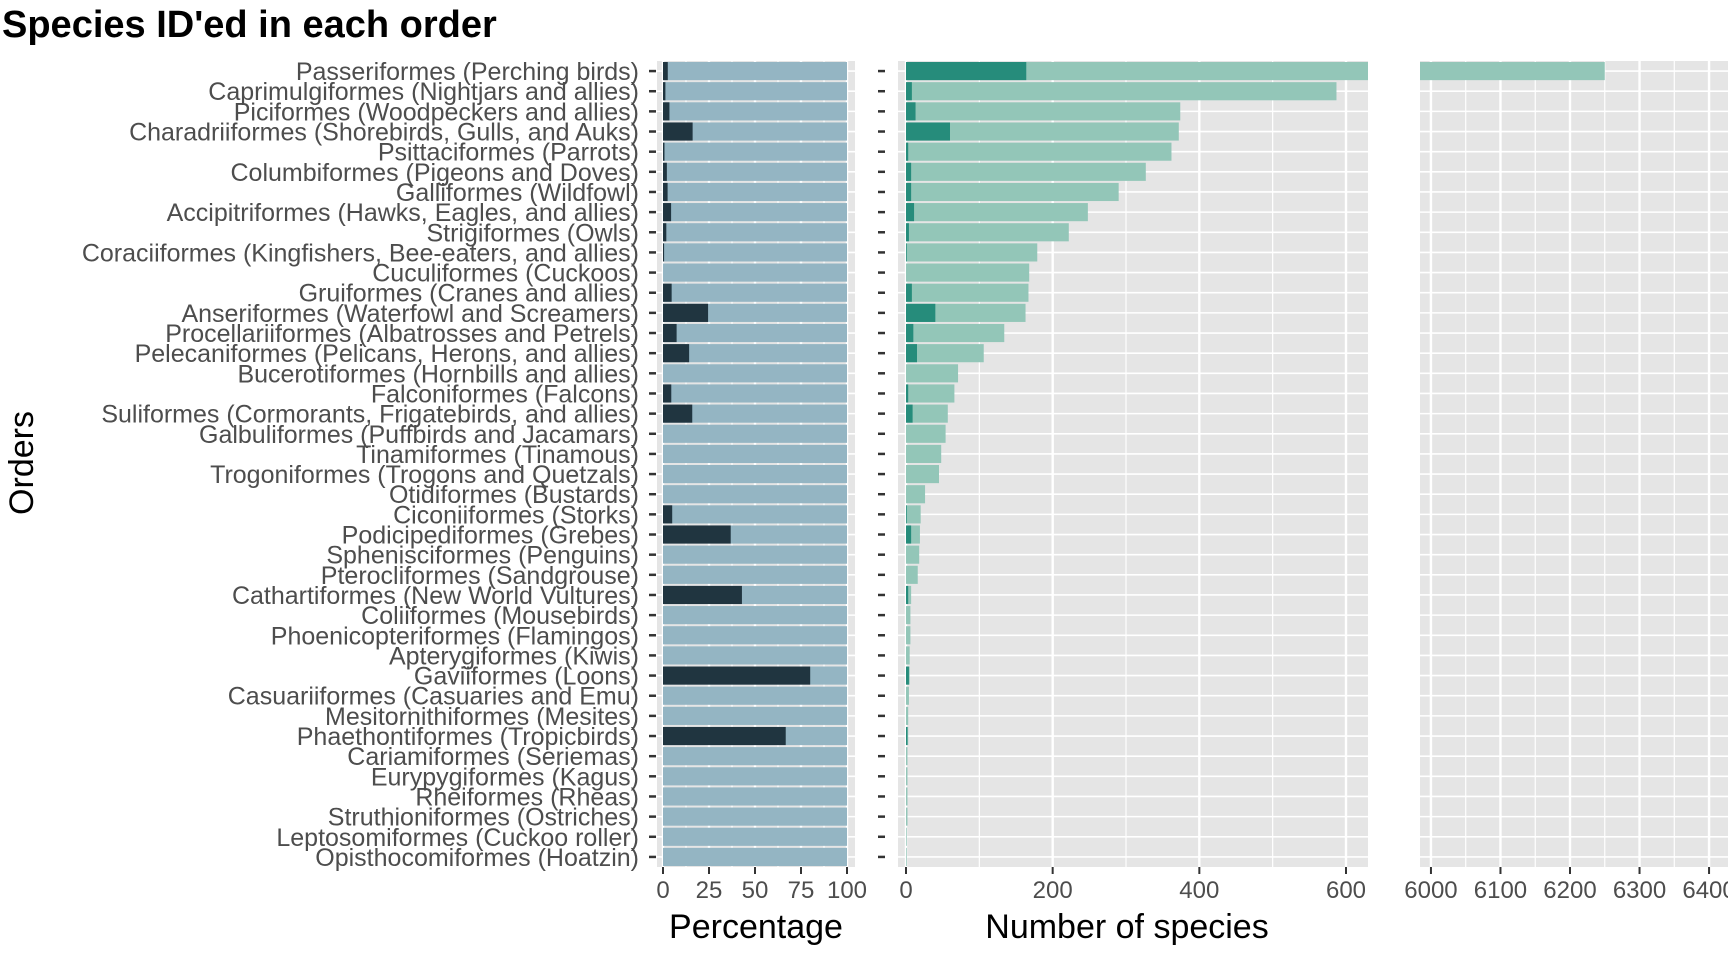 Image resolution: width=1728 pixels, height=960 pixels. What do you see at coordinates (482, 717) in the screenshot?
I see `y-tick-label: Mesitornithiformes (Mesites)` at bounding box center [482, 717].